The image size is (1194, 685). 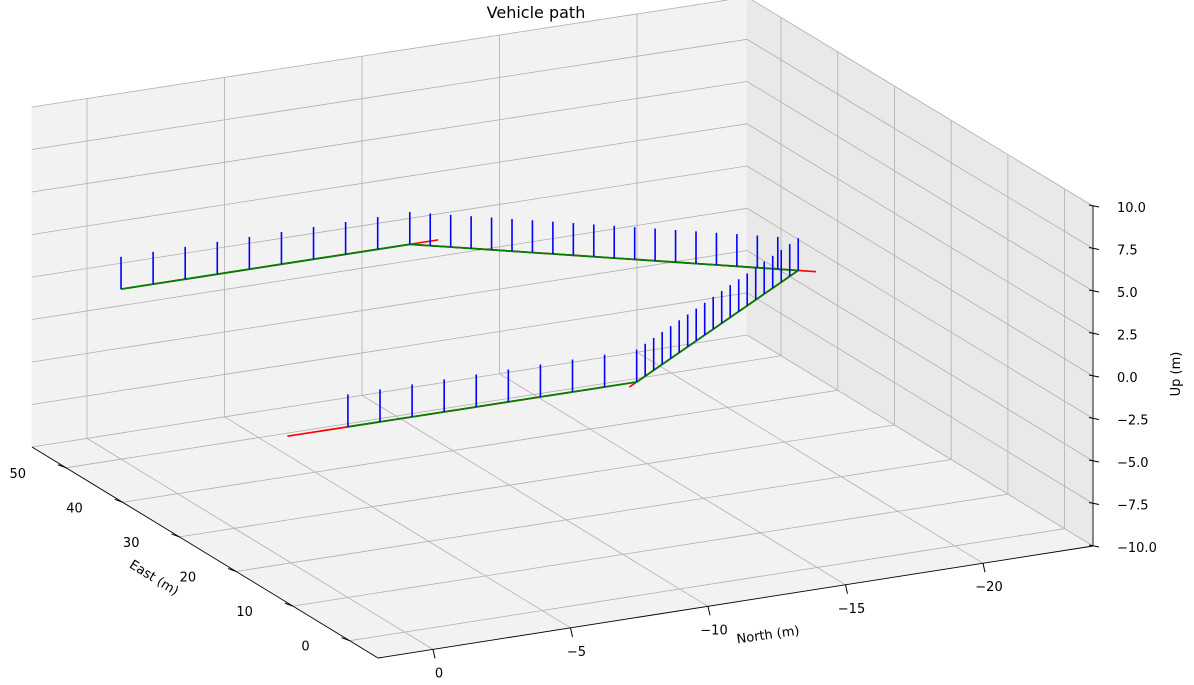 What do you see at coordinates (1127, 378) in the screenshot?
I see `z-tick-label: 0.0` at bounding box center [1127, 378].